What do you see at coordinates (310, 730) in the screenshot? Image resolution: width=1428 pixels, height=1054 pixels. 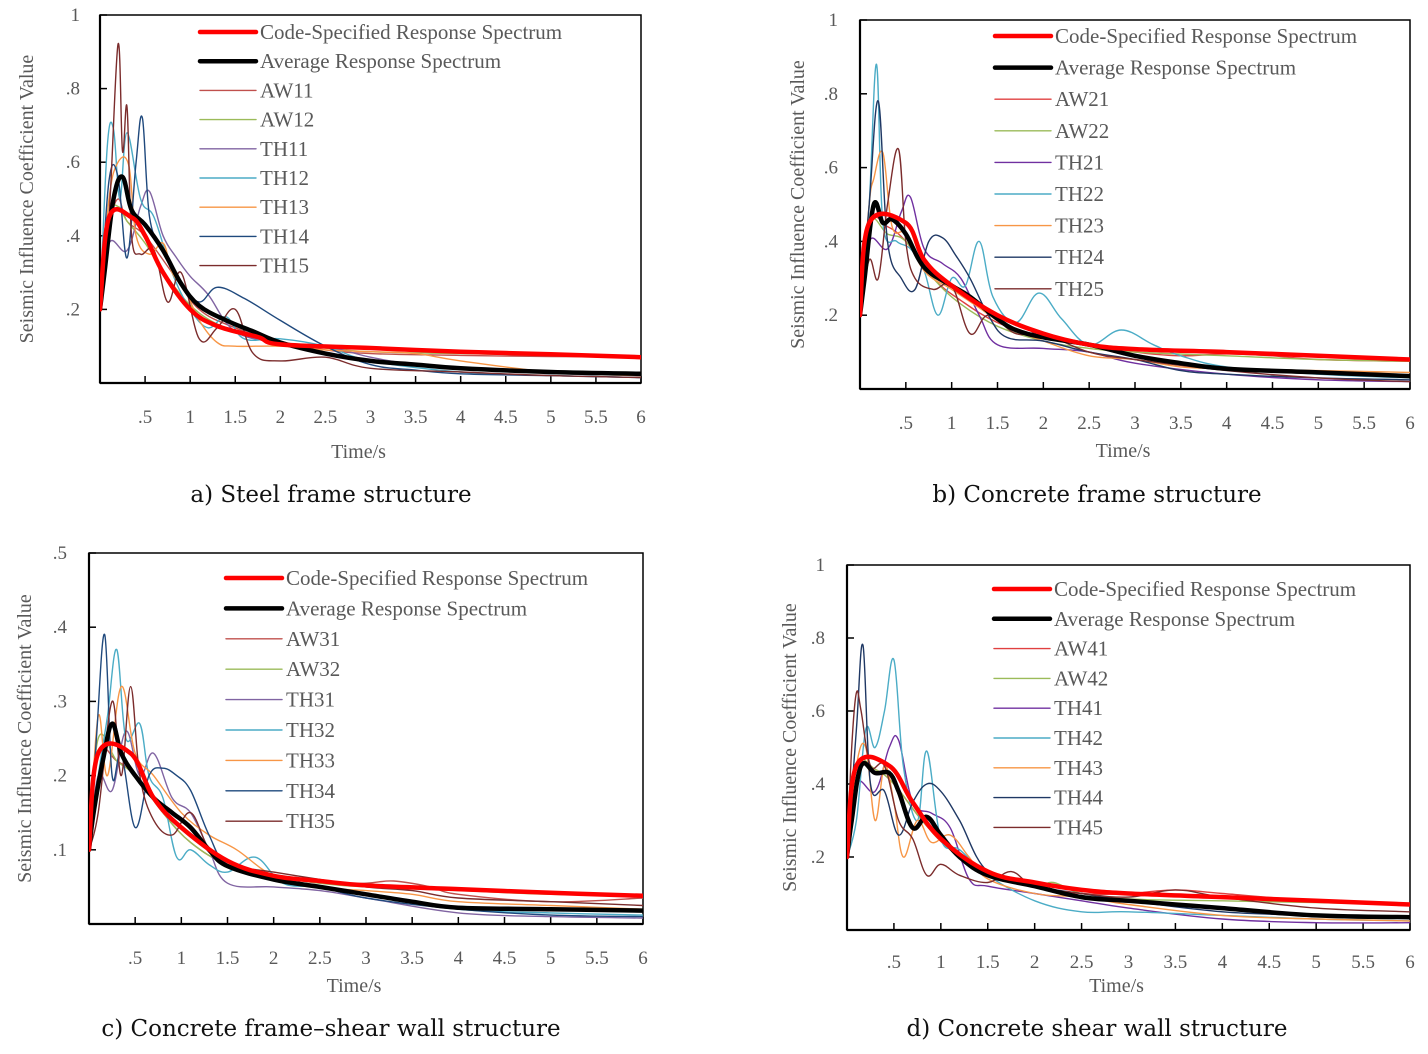 I see `legend-label: TH32` at bounding box center [310, 730].